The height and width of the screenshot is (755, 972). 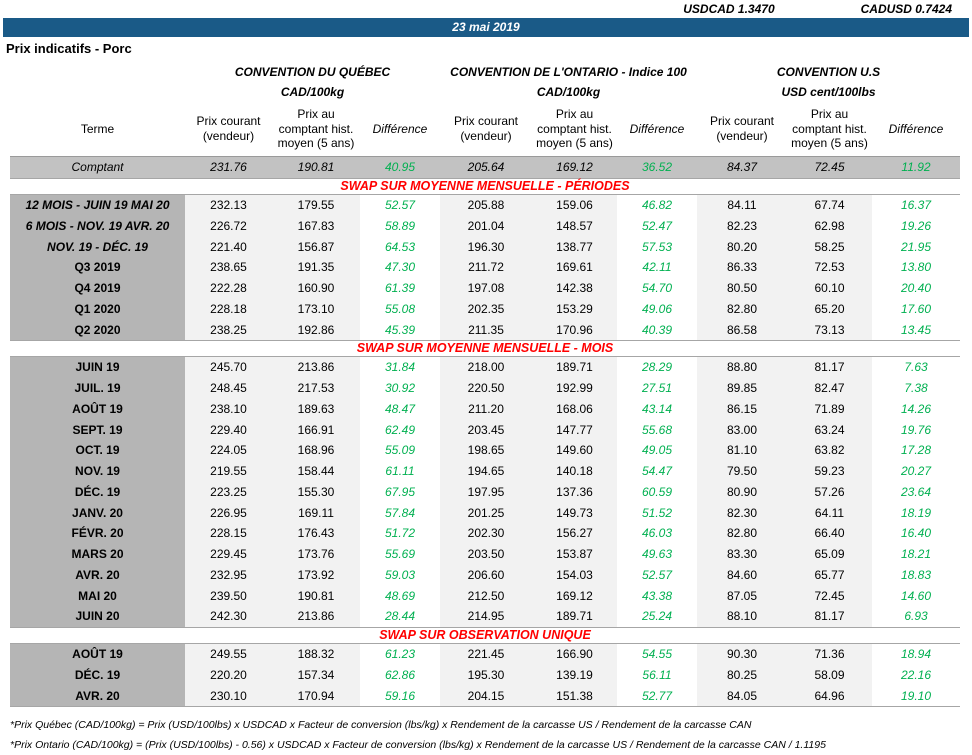 I want to click on hist-avg-value: 72.53, so click(x=829, y=267).